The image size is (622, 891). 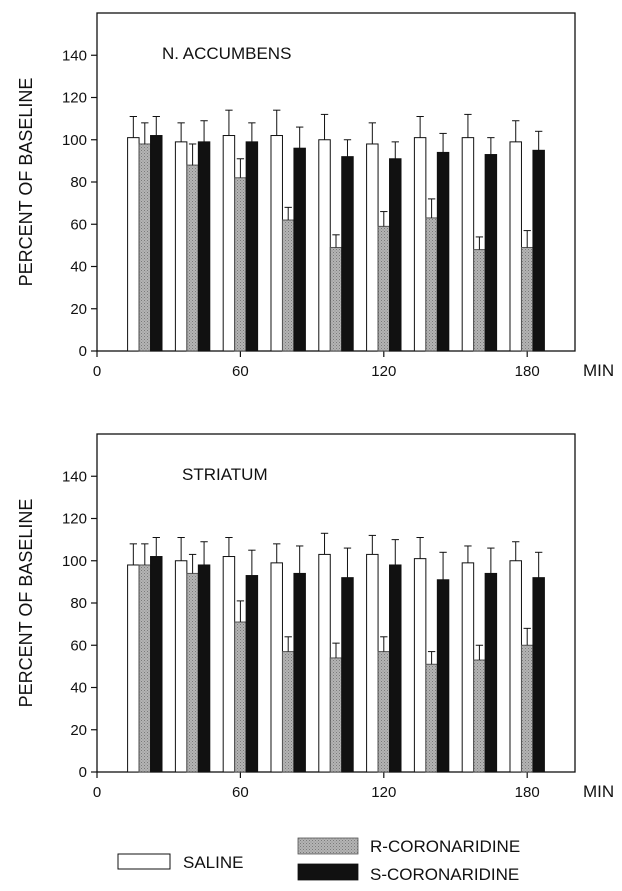 I want to click on legend-label-r-coronaridine: R-CORONARIDINE, so click(x=445, y=846).